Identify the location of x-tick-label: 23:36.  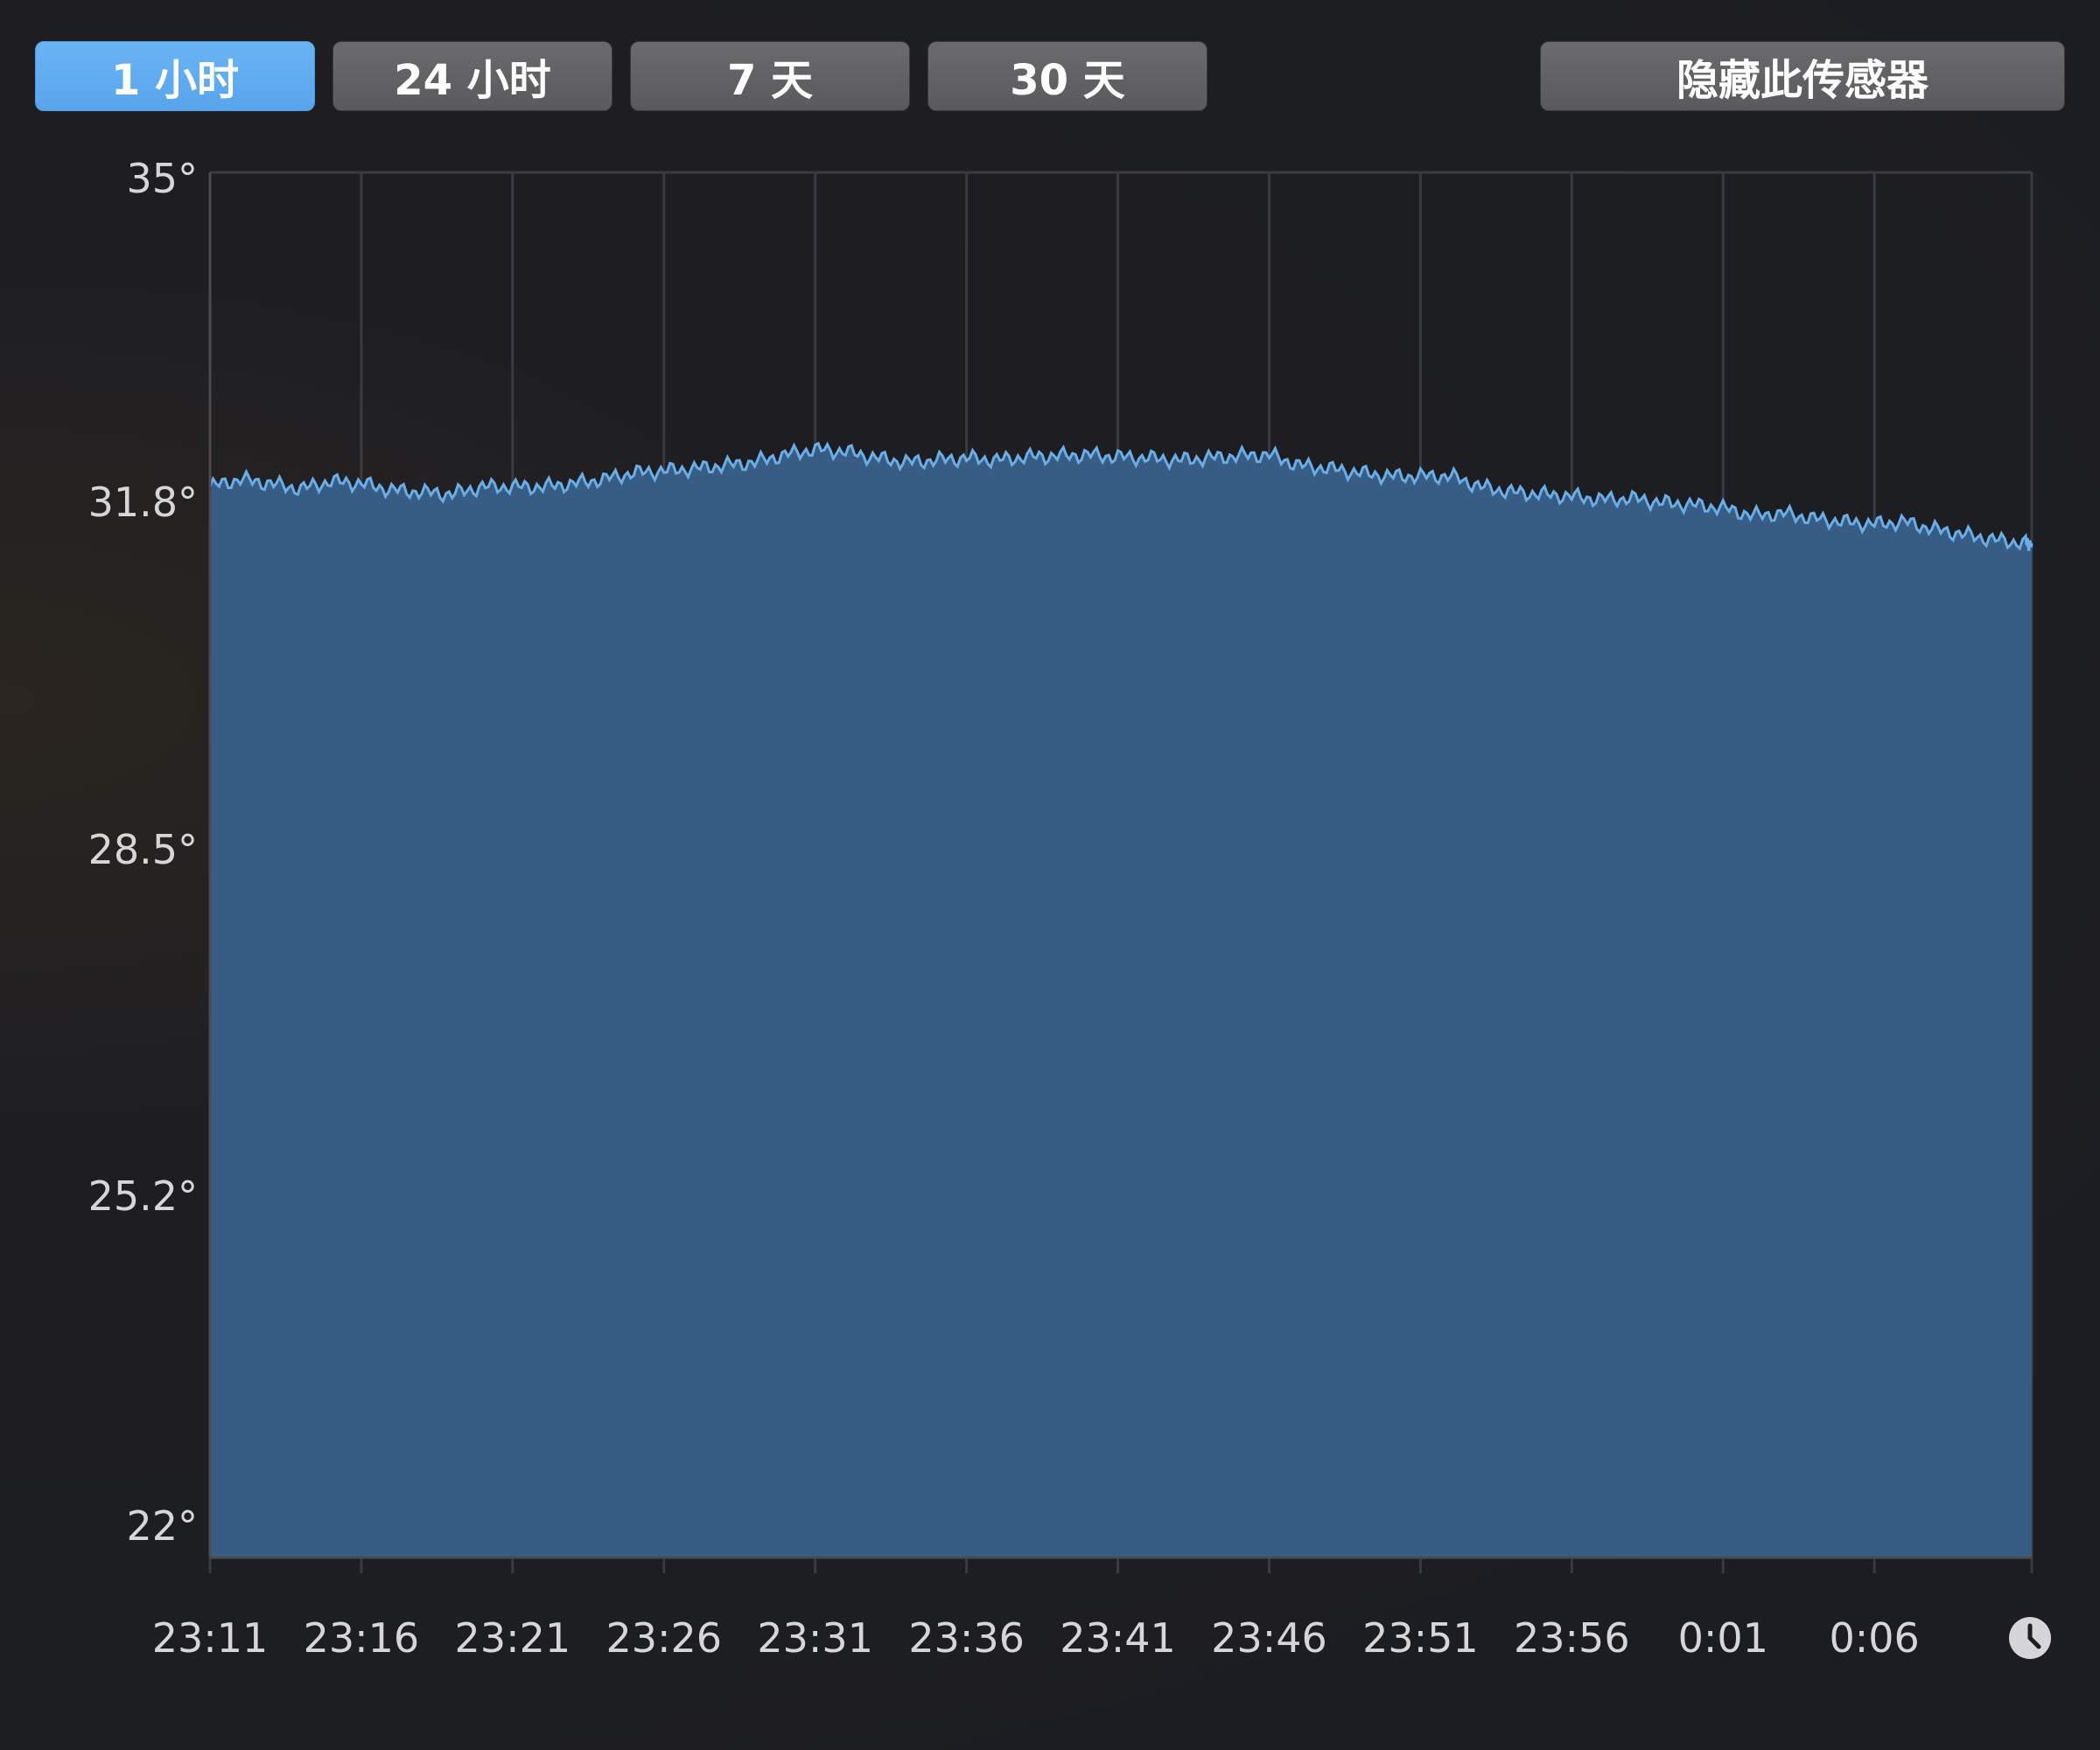
(966, 1638).